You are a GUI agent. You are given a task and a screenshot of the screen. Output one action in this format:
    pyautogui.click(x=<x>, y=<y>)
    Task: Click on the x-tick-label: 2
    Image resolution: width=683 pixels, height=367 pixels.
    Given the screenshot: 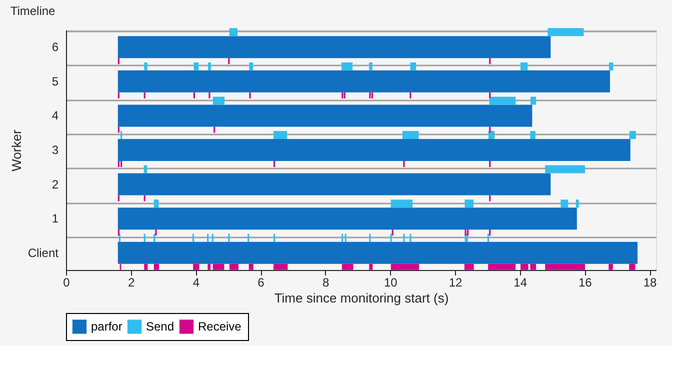 What is the action you would take?
    pyautogui.click(x=131, y=283)
    